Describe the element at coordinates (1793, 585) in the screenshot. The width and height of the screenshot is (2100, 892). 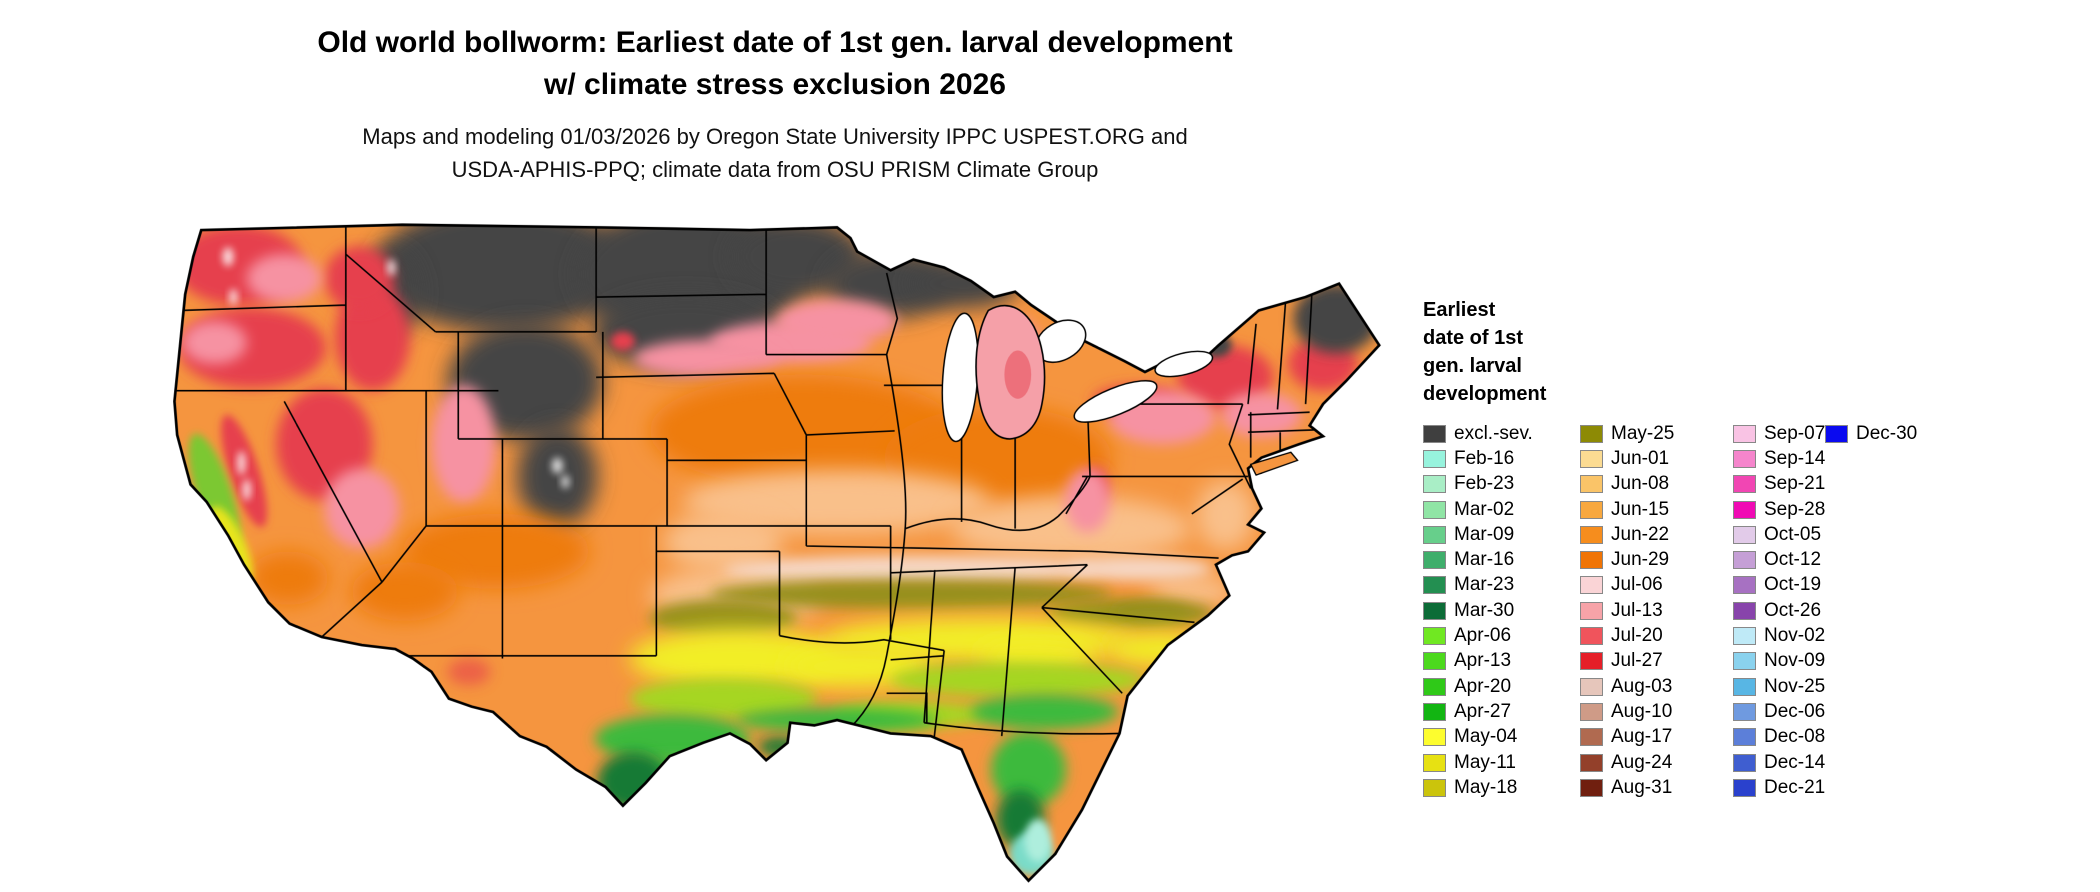
I see `legend-label: Oct-19` at that location.